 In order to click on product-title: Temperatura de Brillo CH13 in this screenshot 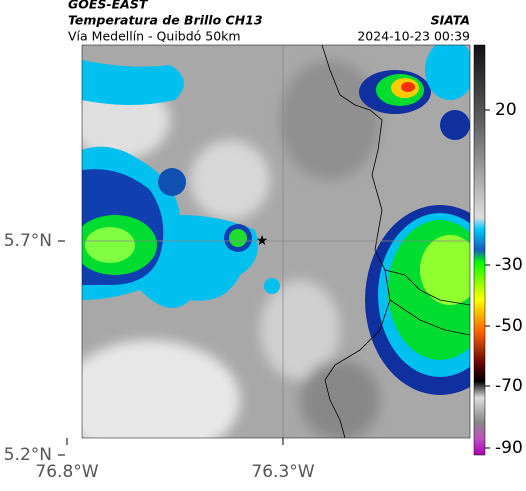, I will do `click(165, 20)`.